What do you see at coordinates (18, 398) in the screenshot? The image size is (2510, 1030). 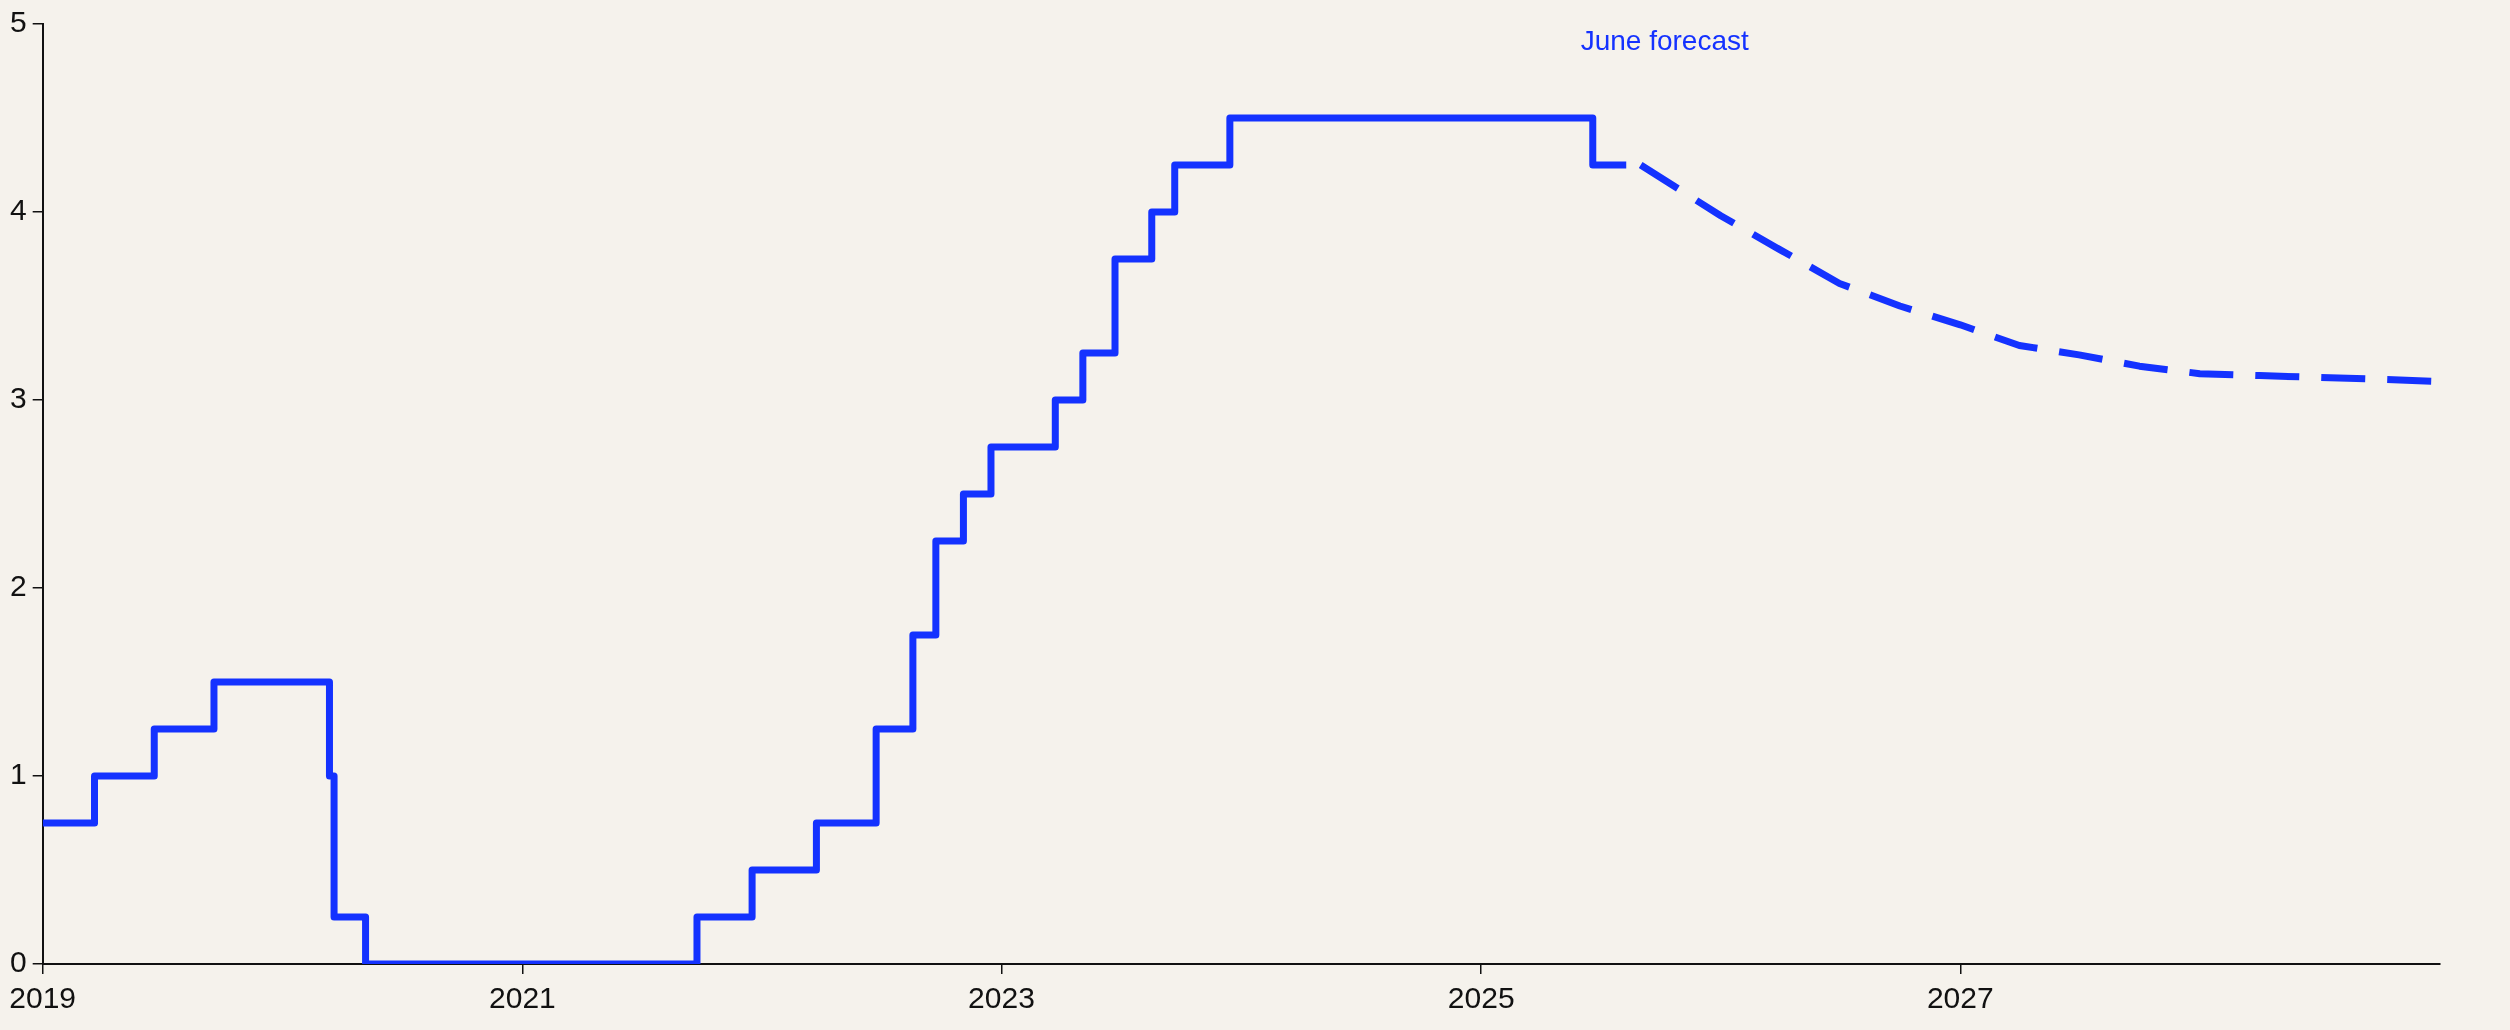 I see `y-tick-label: 3` at bounding box center [18, 398].